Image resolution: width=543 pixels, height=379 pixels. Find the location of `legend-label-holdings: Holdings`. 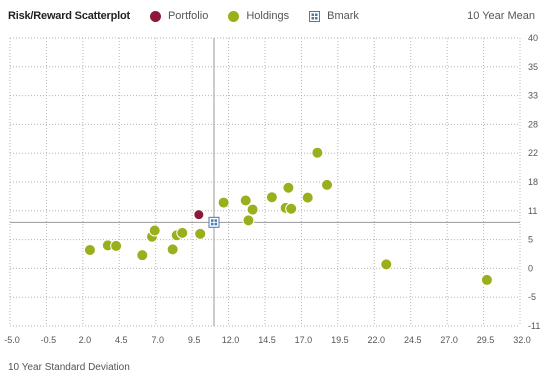

legend-label-holdings: Holdings is located at coordinates (268, 16).